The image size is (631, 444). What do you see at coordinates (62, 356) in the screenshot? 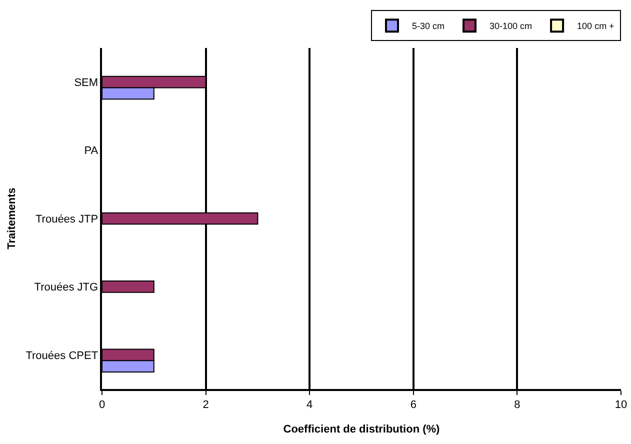
I see `y-tick-label: Trouées CPET` at bounding box center [62, 356].